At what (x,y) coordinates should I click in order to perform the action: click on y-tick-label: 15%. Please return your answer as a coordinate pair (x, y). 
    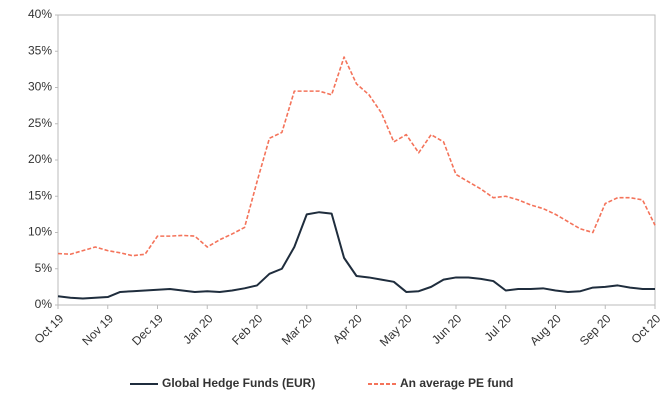
    Looking at the image, I should click on (40, 195).